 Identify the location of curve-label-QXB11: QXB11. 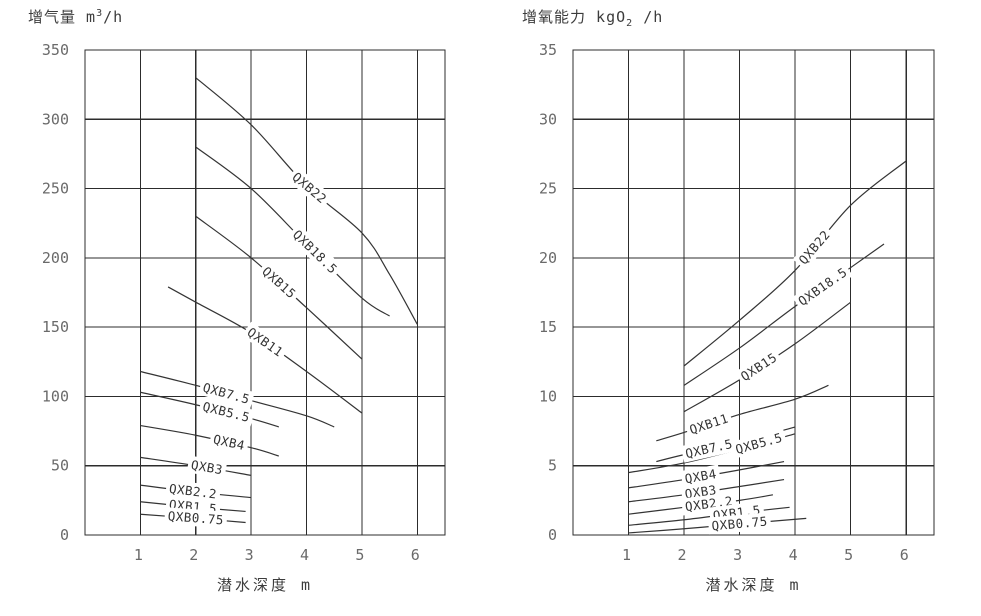
(709, 424).